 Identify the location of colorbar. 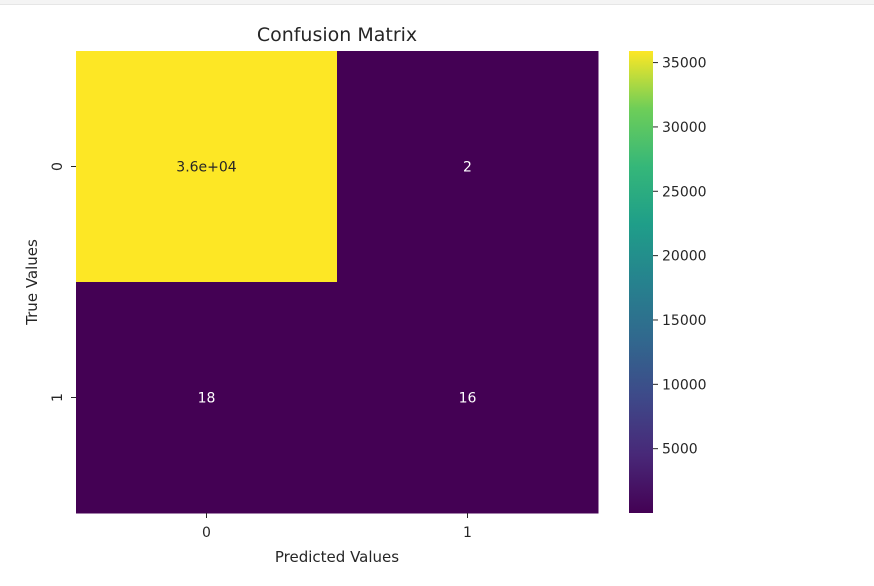
(641, 282).